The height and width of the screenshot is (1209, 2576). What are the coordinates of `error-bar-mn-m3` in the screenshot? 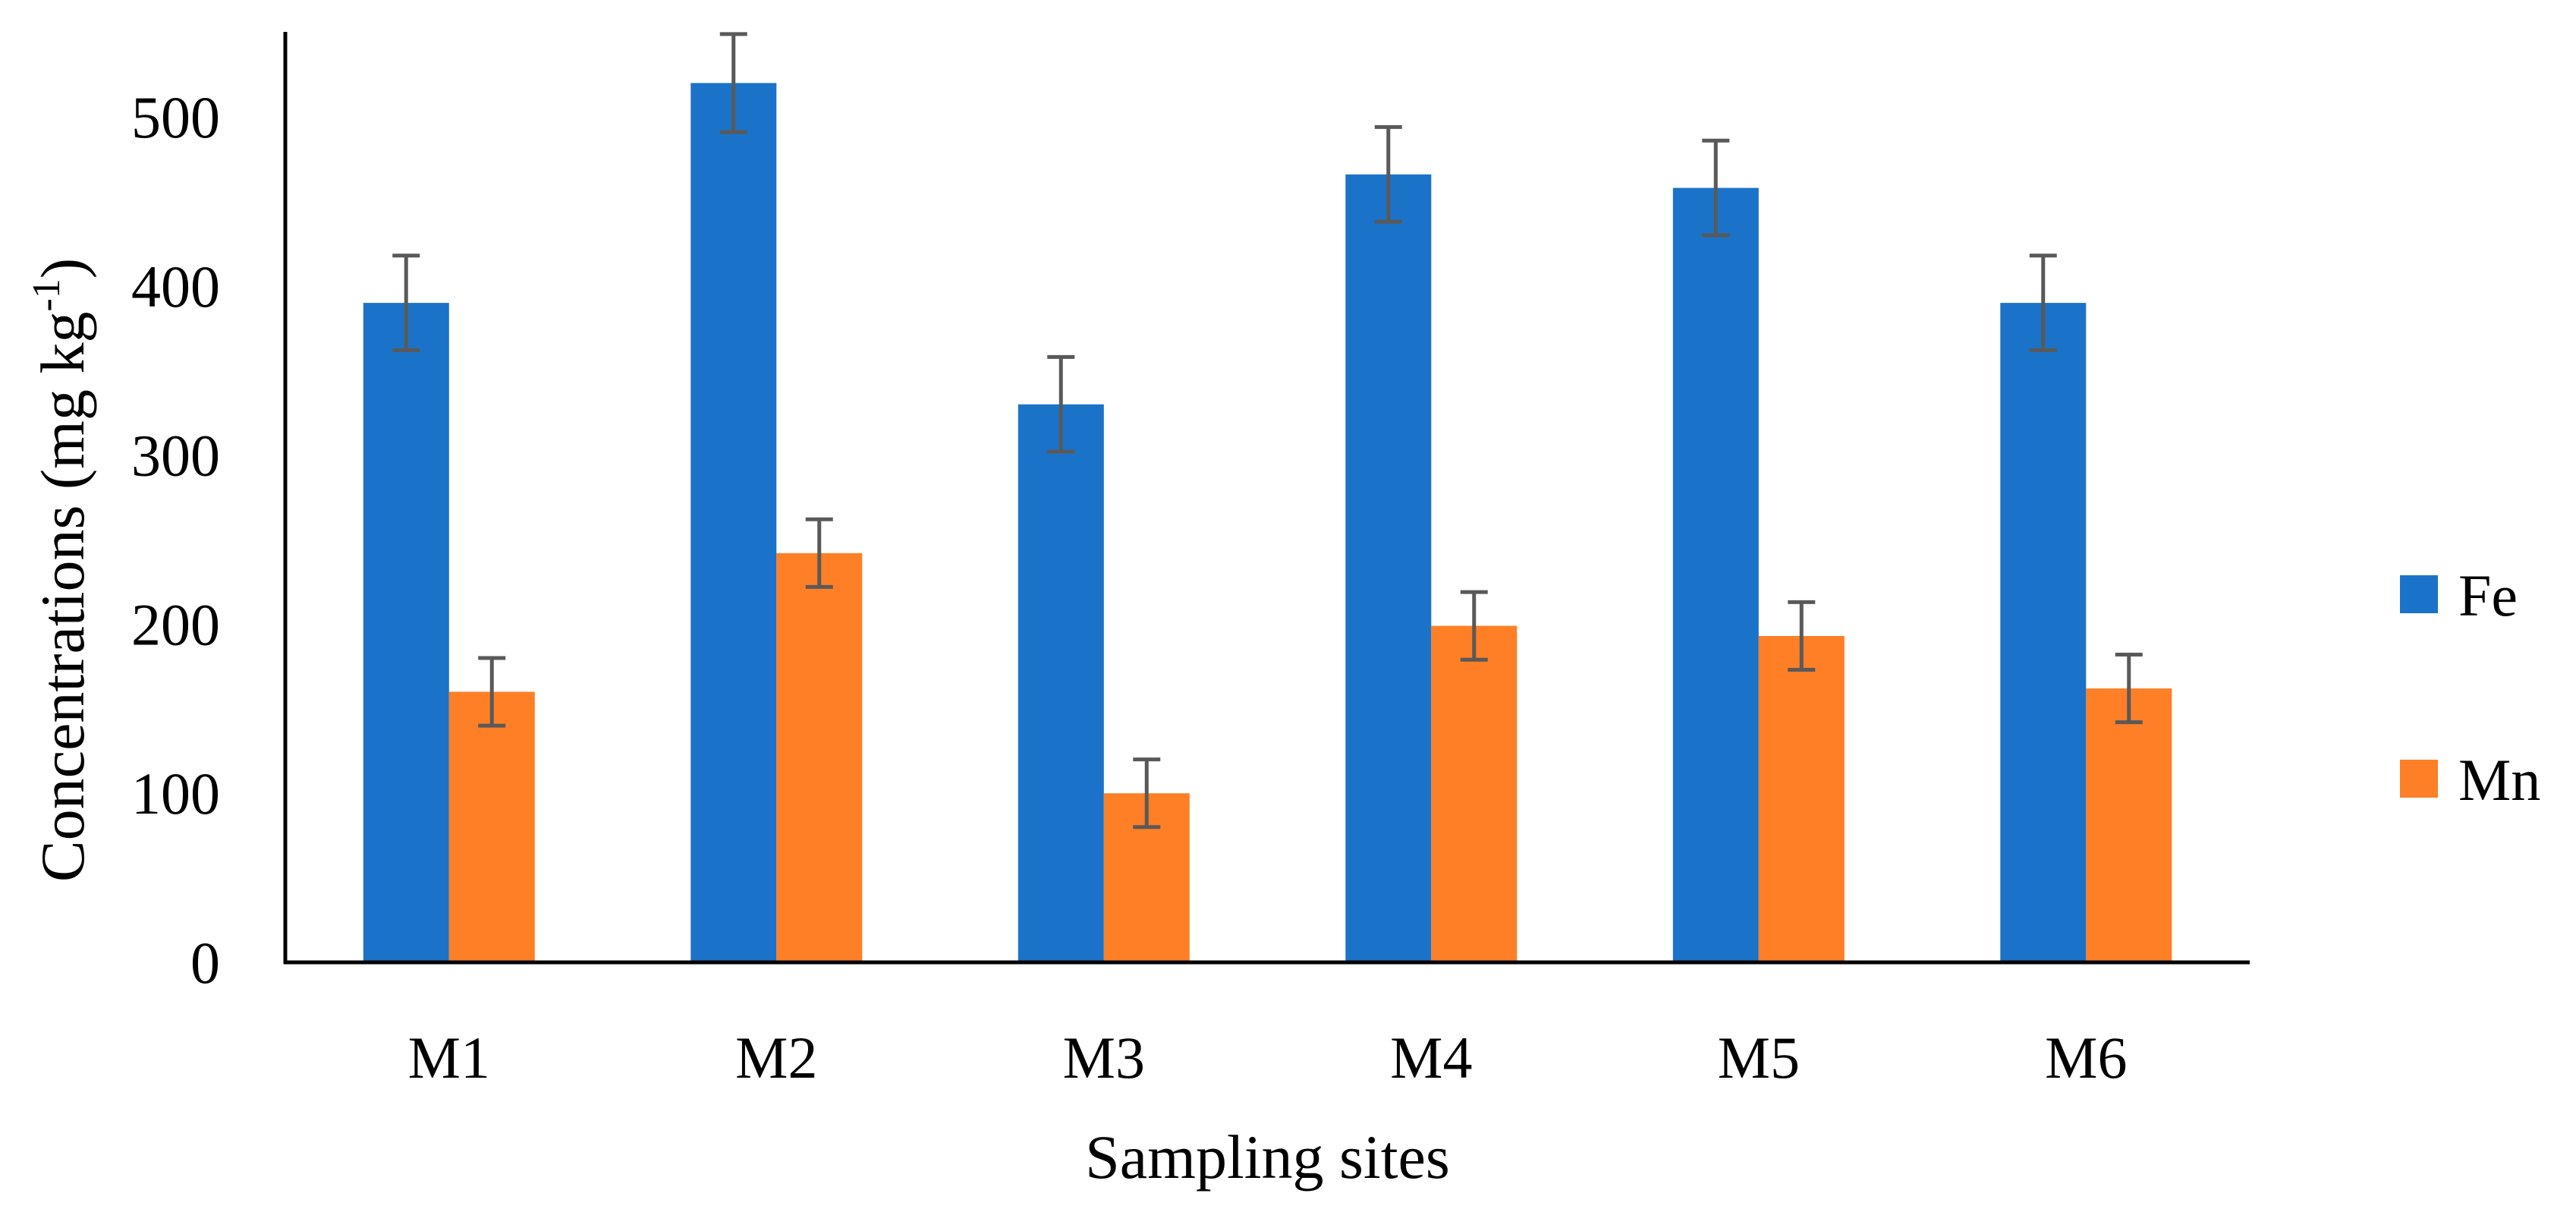 It's located at (1147, 794).